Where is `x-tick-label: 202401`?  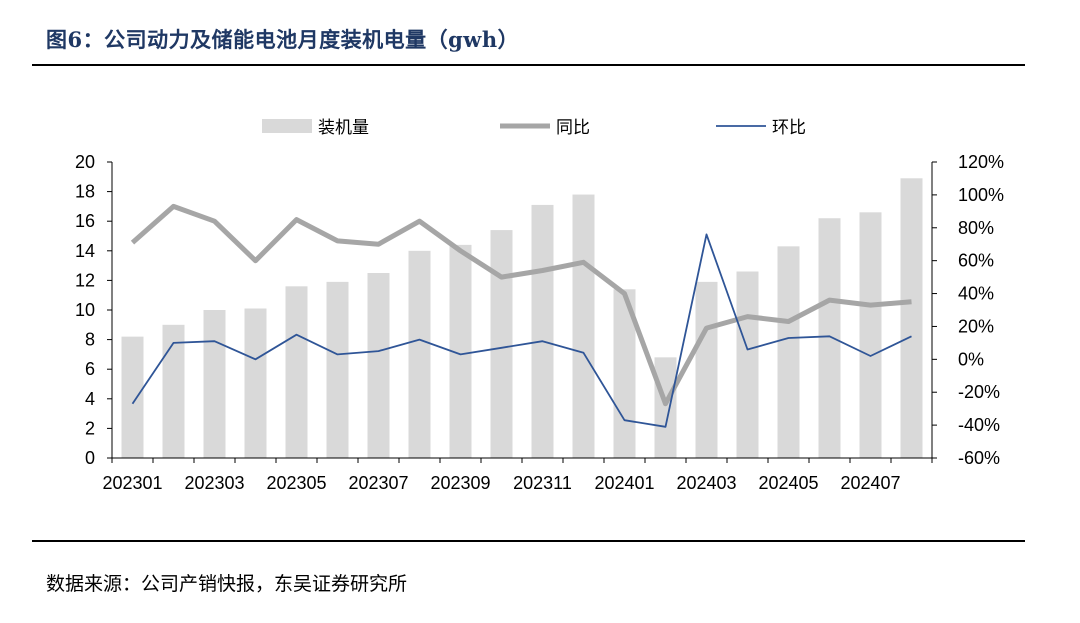
x-tick-label: 202401 is located at coordinates (624, 483).